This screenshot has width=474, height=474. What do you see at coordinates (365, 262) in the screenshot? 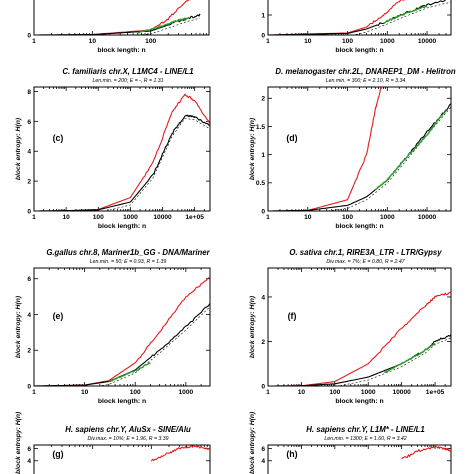
I see `panel-subtitle: Div.max. = 7%; E = 0.80, R = 2.47` at bounding box center [365, 262].